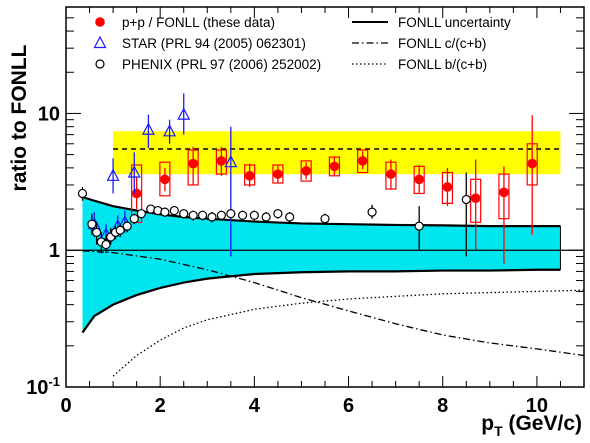 The width and height of the screenshot is (590, 443). Describe the element at coordinates (442, 406) in the screenshot. I see `x-tick-label: 8` at that location.